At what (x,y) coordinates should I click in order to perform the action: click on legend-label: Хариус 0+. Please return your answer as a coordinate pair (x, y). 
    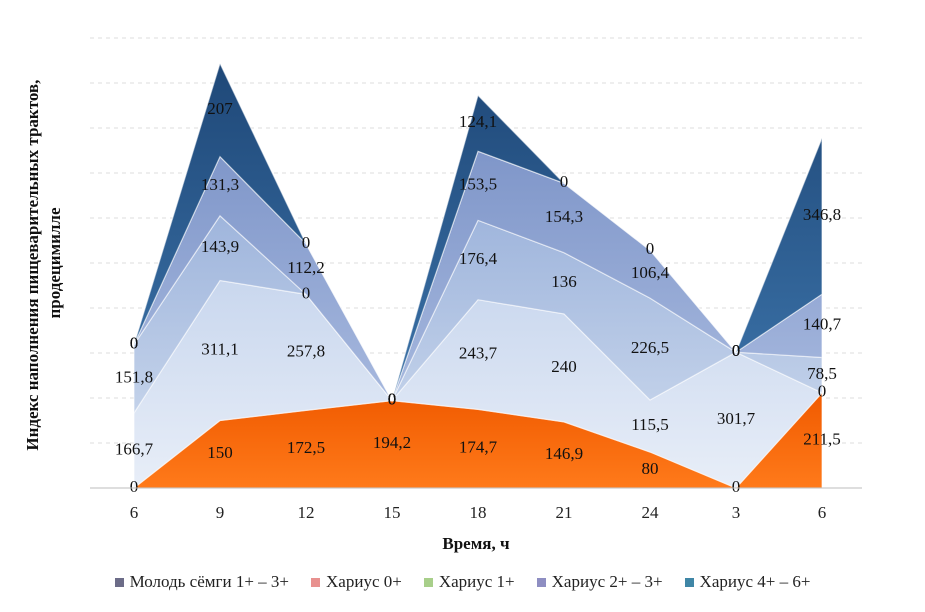
    Looking at the image, I should click on (364, 581).